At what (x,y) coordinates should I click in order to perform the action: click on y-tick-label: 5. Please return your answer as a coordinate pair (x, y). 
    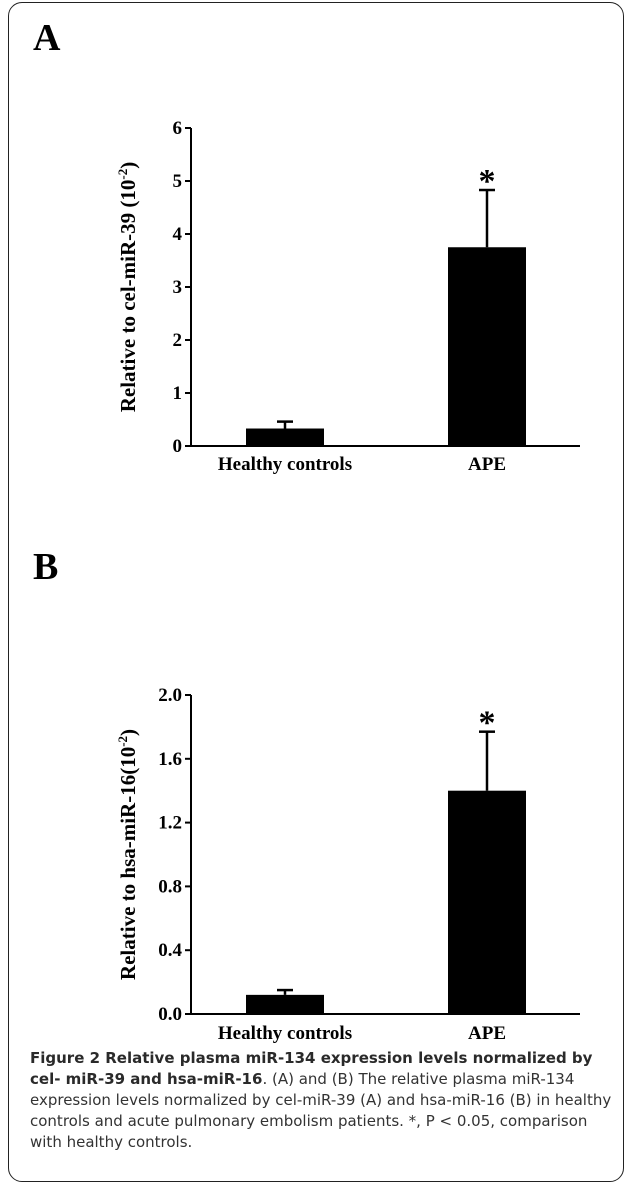
    Looking at the image, I should click on (178, 181).